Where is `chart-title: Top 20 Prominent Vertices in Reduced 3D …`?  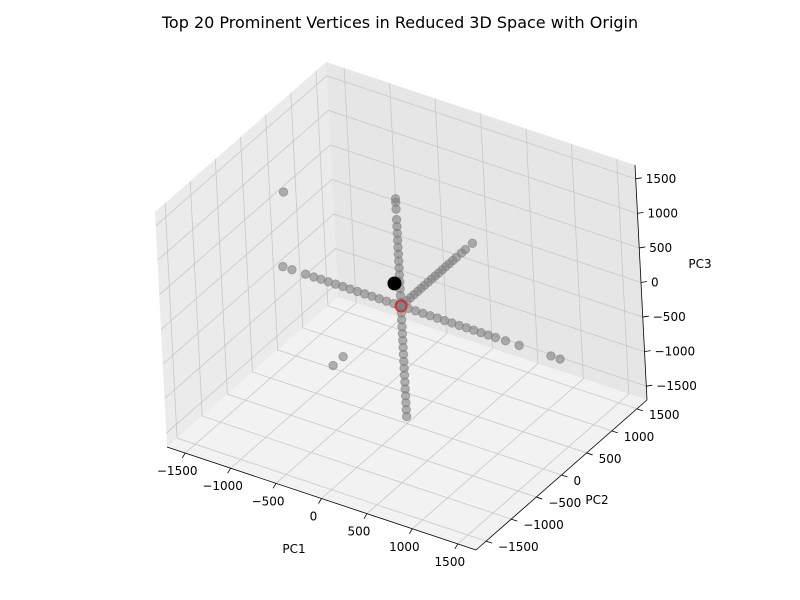
chart-title: Top 20 Prominent Vertices in Reduced 3D … is located at coordinates (399, 22).